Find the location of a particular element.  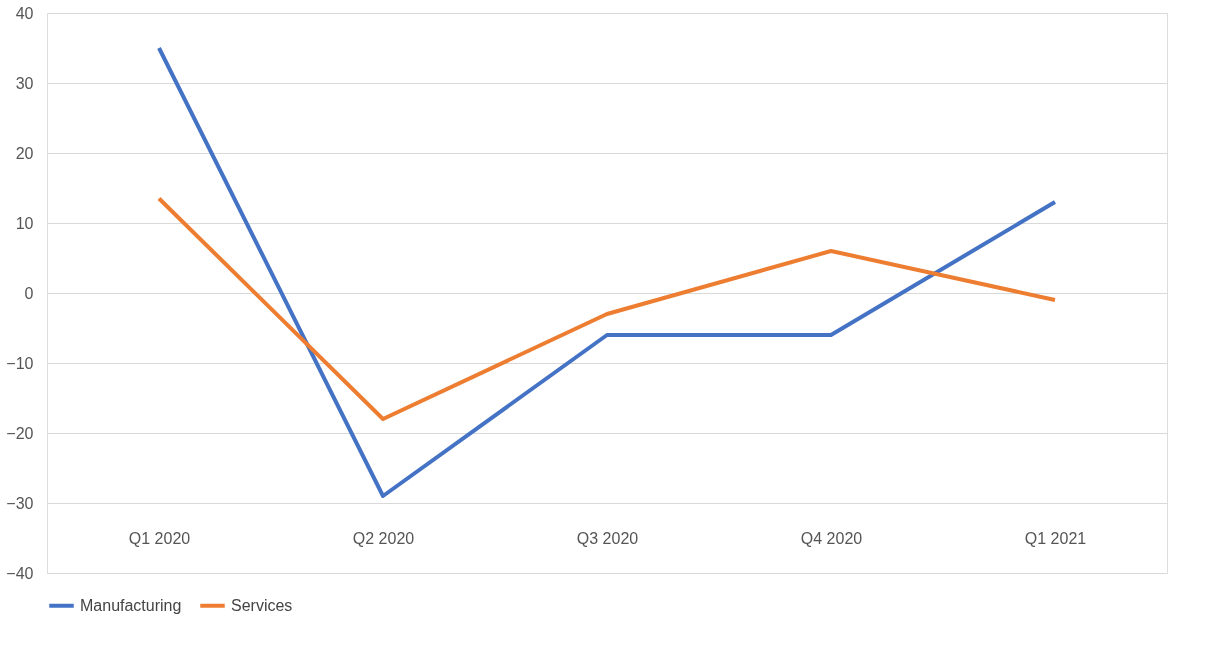

x-tick-label: Q1 2021 is located at coordinates (1055, 538).